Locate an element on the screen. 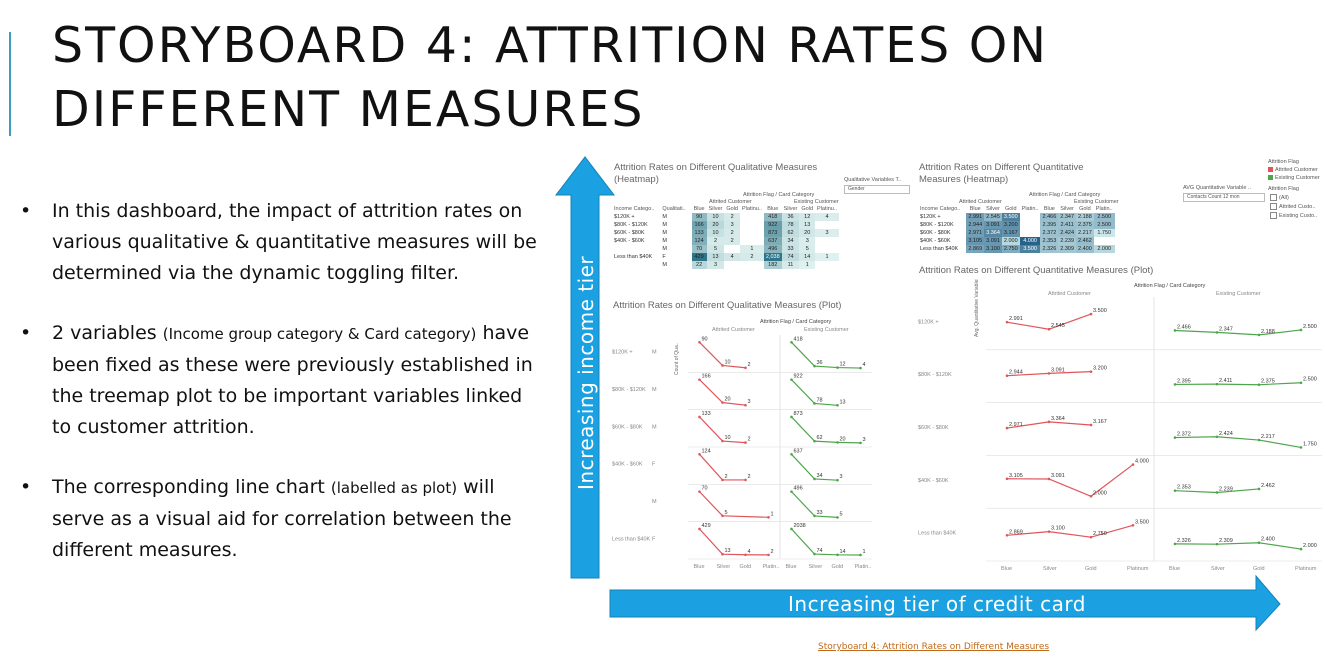 The image size is (1326, 671). qual-group-attrited: Attrited Customer is located at coordinates (730, 202).